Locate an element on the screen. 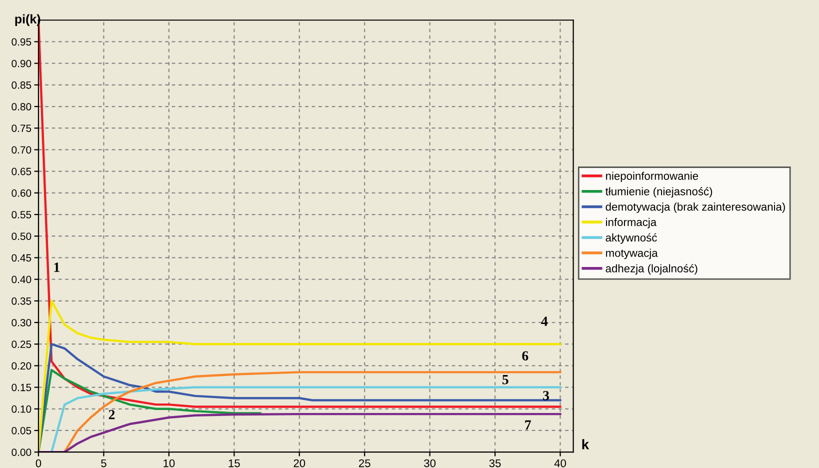 This screenshot has width=819, height=468. y-tick-label: 0.60 is located at coordinates (22, 193).